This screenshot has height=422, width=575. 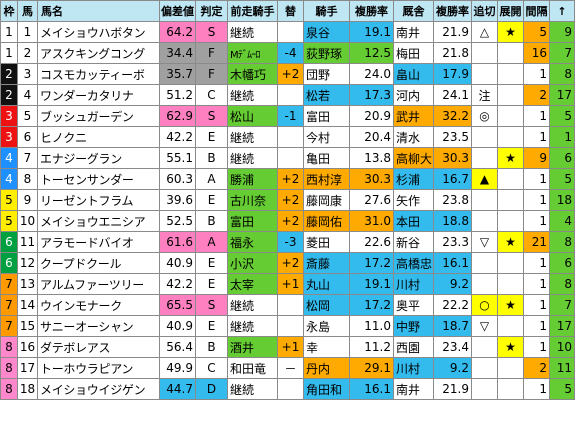 What do you see at coordinates (371, 32) in the screenshot?
I see `jockey-rate: 19.1` at bounding box center [371, 32].